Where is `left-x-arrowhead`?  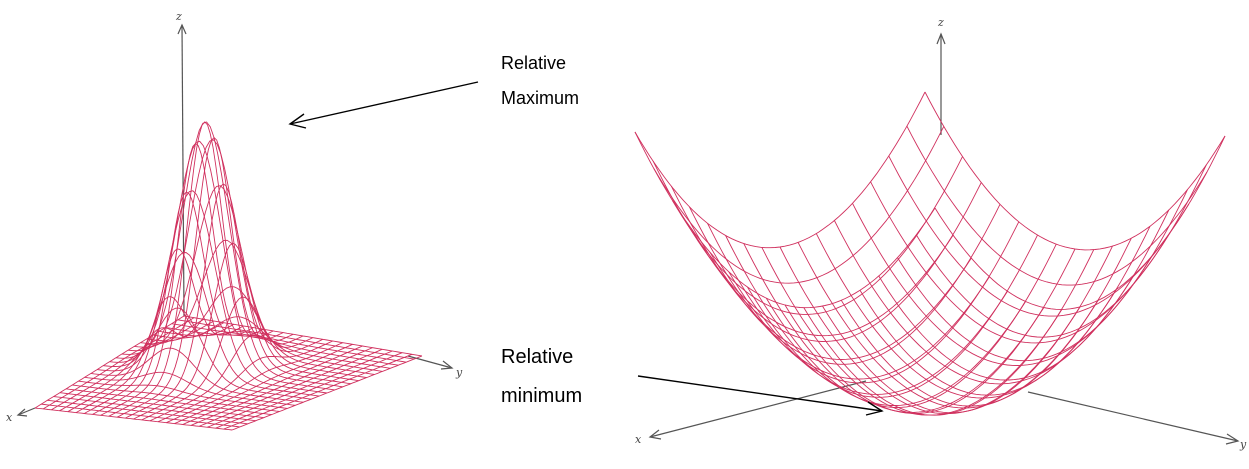 left-x-arrowhead is located at coordinates (22, 412).